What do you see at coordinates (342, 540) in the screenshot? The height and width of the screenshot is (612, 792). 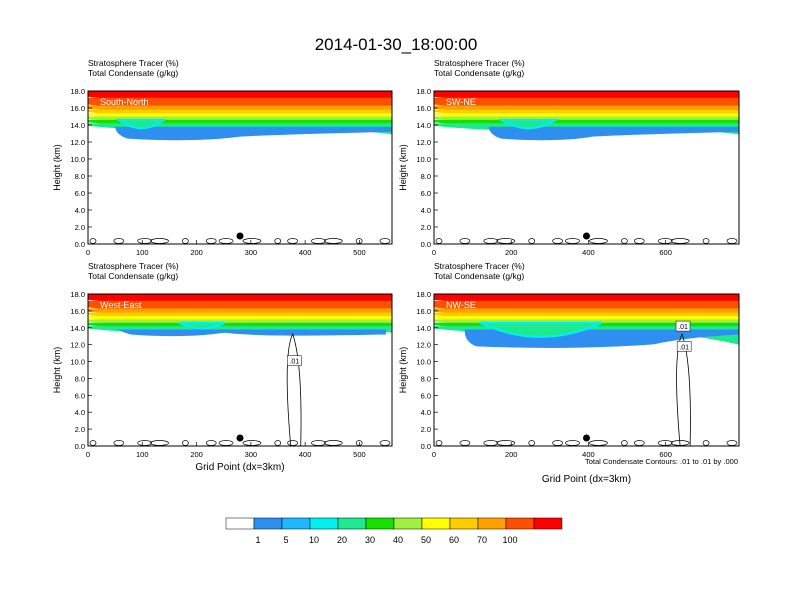 I see `colorbar-label: 20` at bounding box center [342, 540].